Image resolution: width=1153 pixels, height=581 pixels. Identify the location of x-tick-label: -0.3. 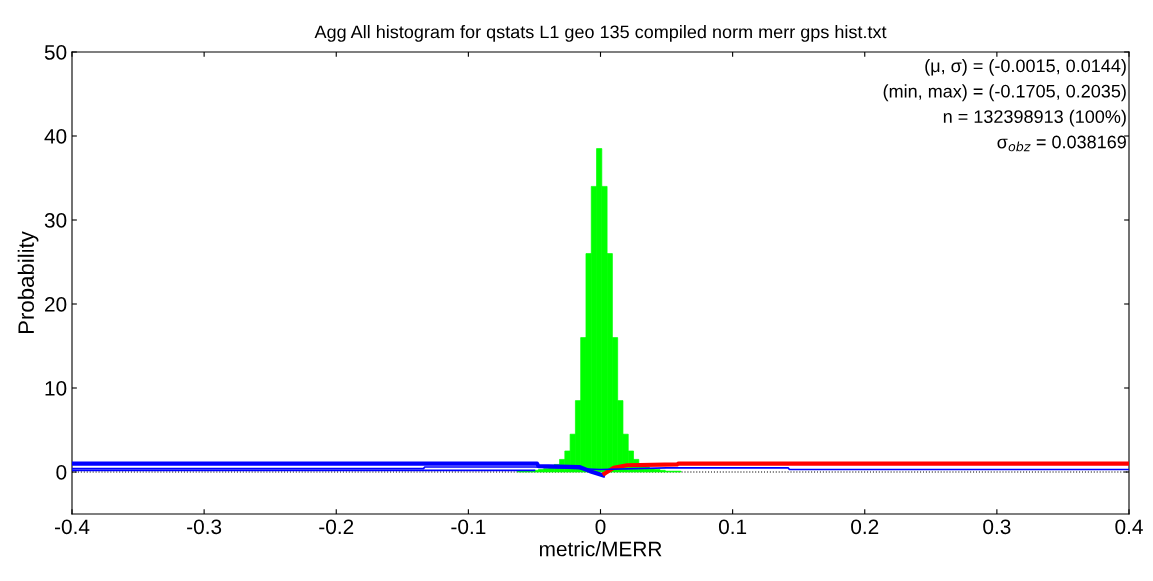
(204, 527).